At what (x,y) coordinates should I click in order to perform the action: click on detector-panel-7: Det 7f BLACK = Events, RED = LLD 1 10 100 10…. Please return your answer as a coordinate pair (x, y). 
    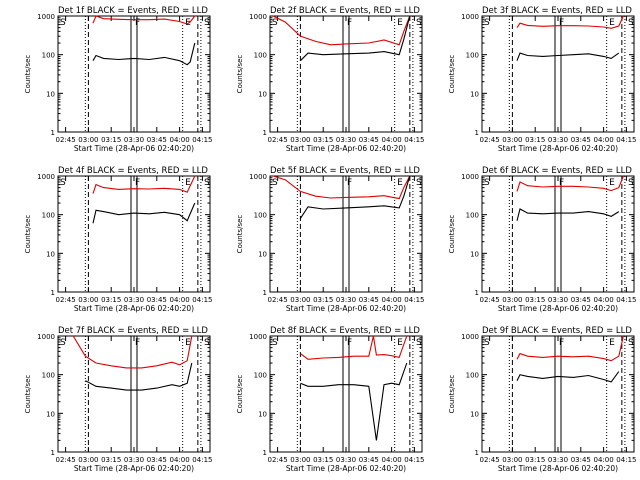
    Looking at the image, I should click on (118, 399).